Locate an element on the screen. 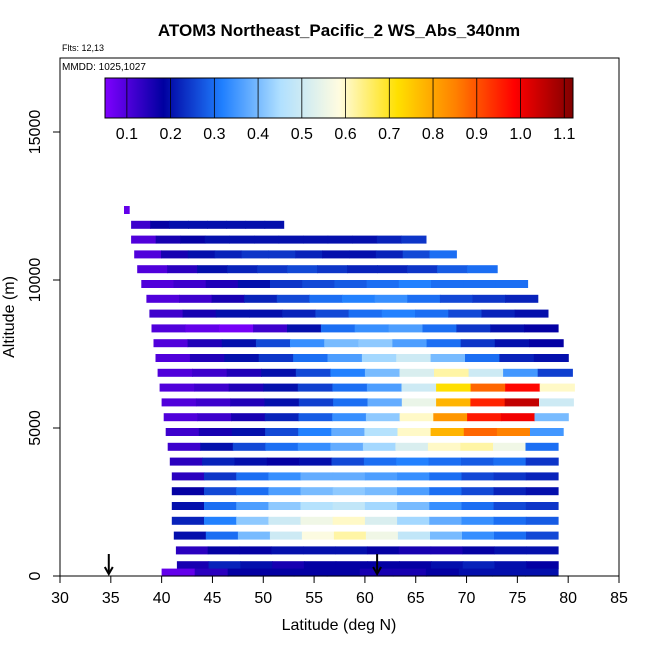 The image size is (650, 650). x-tick-label: 75 is located at coordinates (517, 598).